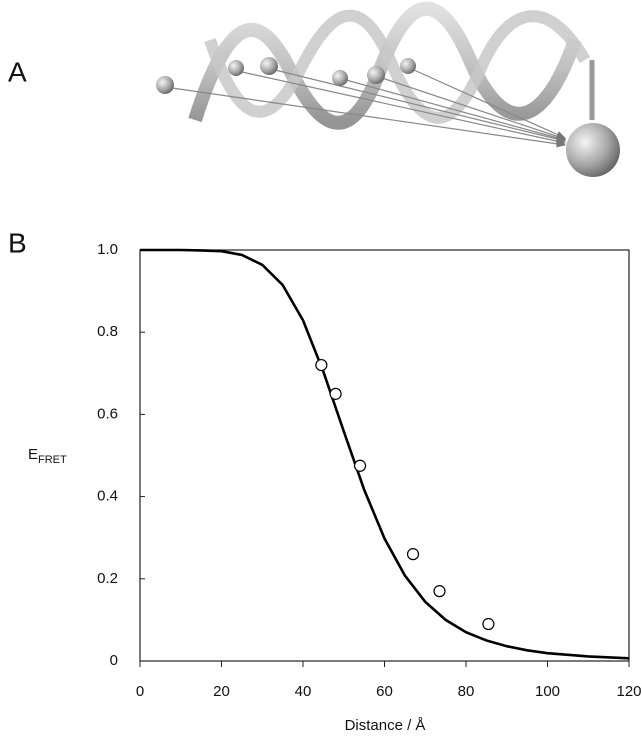  I want to click on x-tick-label: 60, so click(384, 691).